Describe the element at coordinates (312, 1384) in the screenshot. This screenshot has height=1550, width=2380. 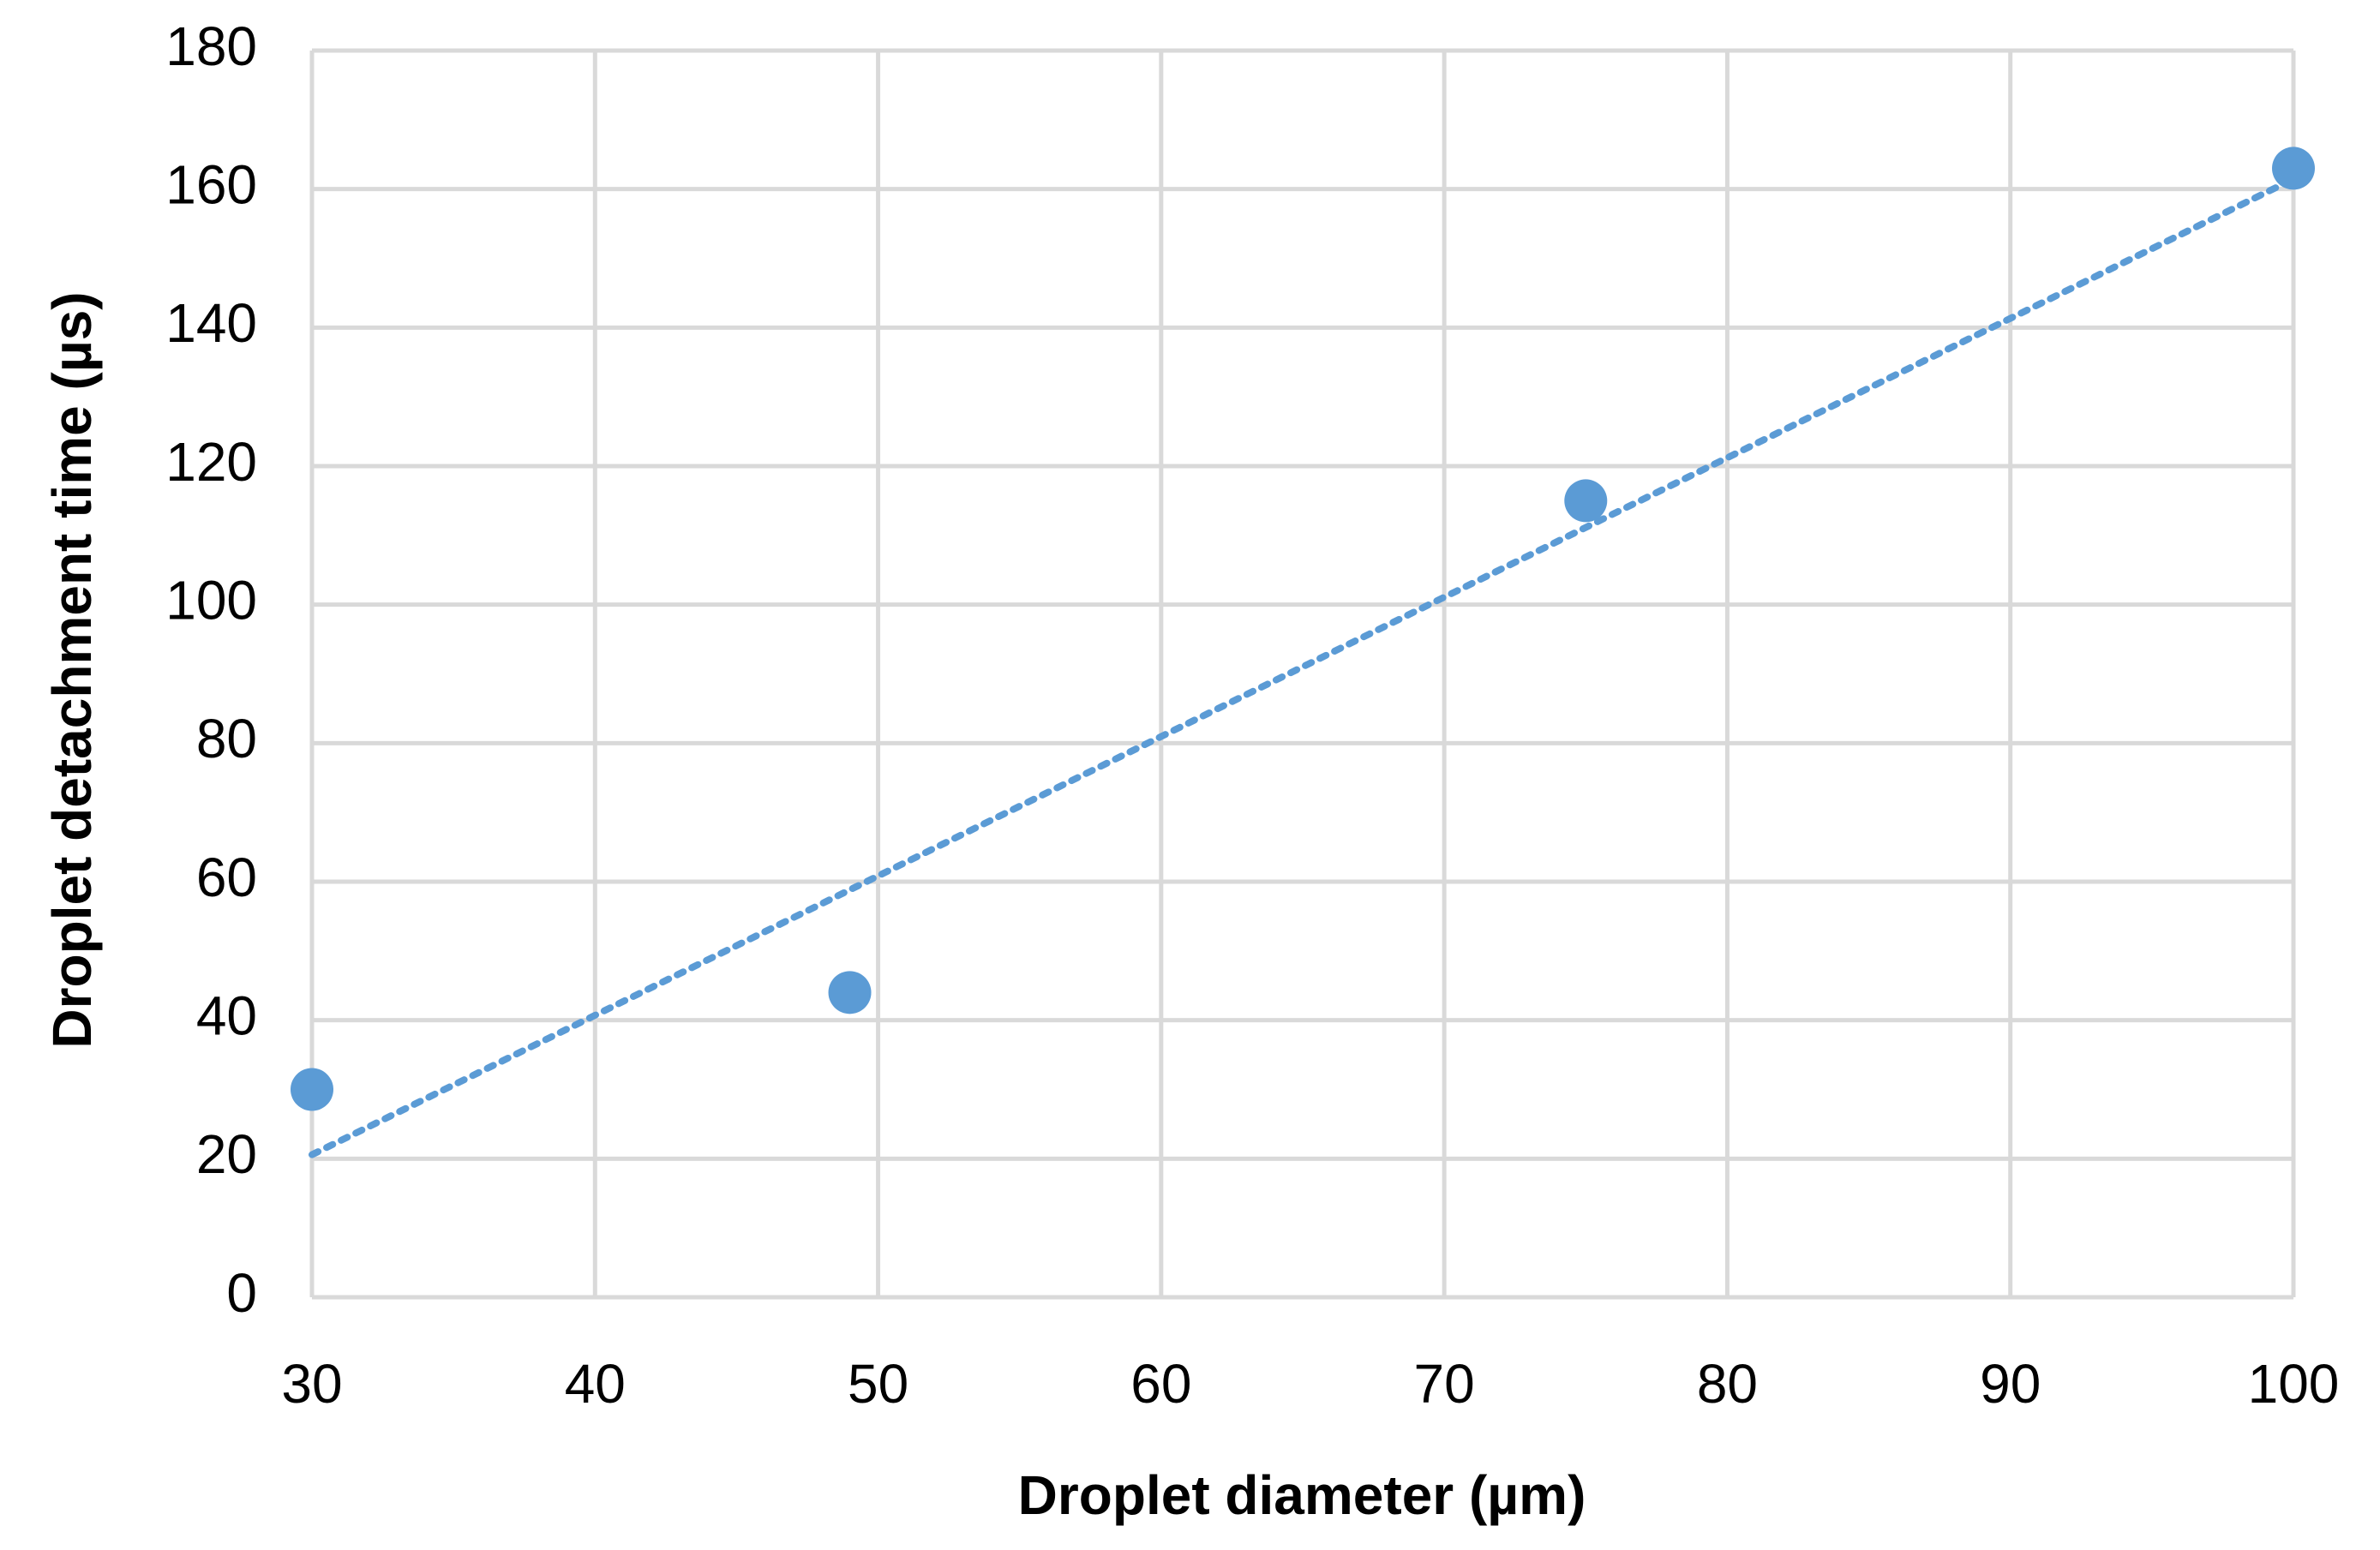
I see `x-tick-label: 30` at that location.